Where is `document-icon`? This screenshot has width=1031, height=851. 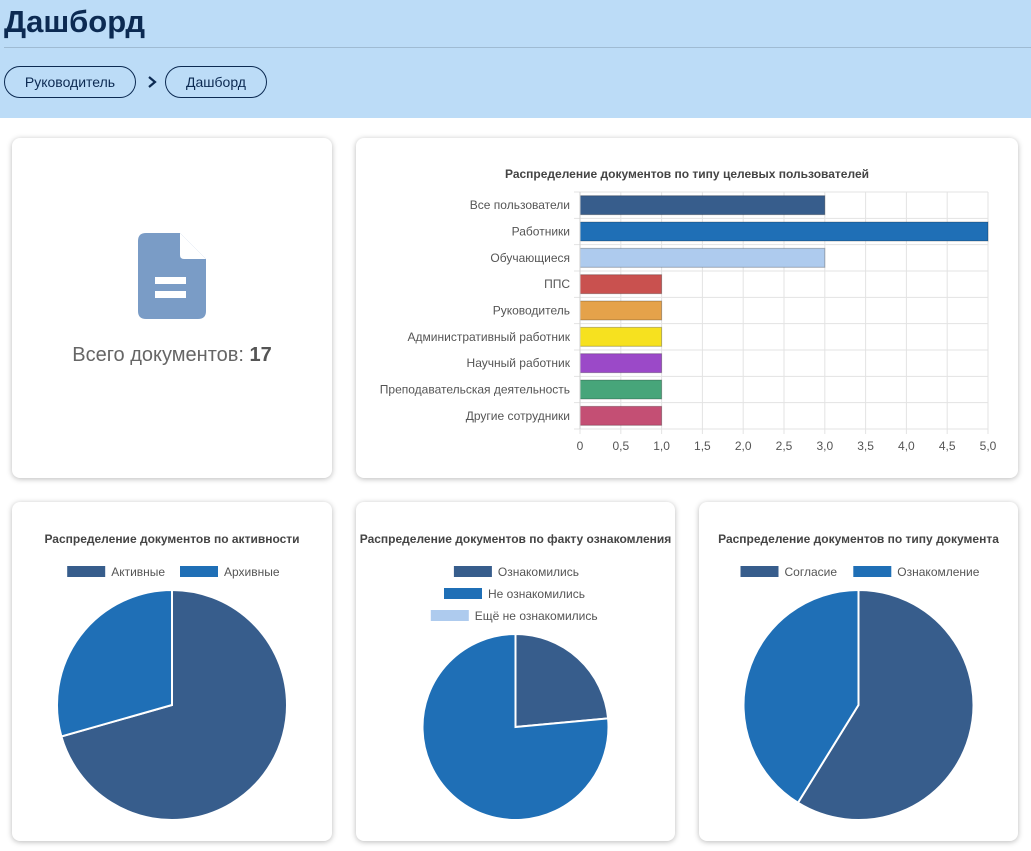 document-icon is located at coordinates (172, 276).